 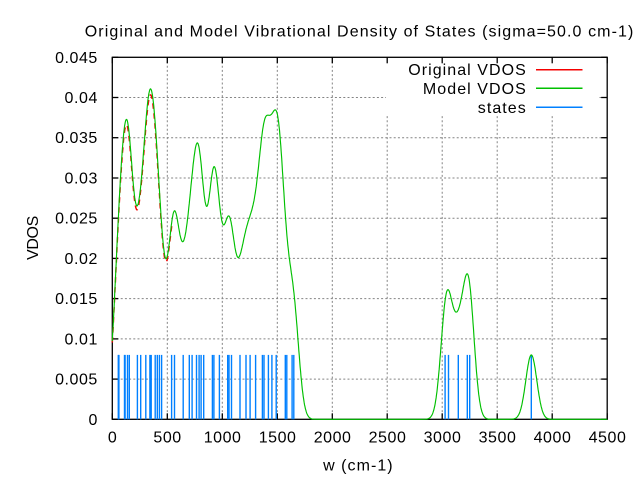 I want to click on svg-text: 0.04, so click(x=81, y=98).